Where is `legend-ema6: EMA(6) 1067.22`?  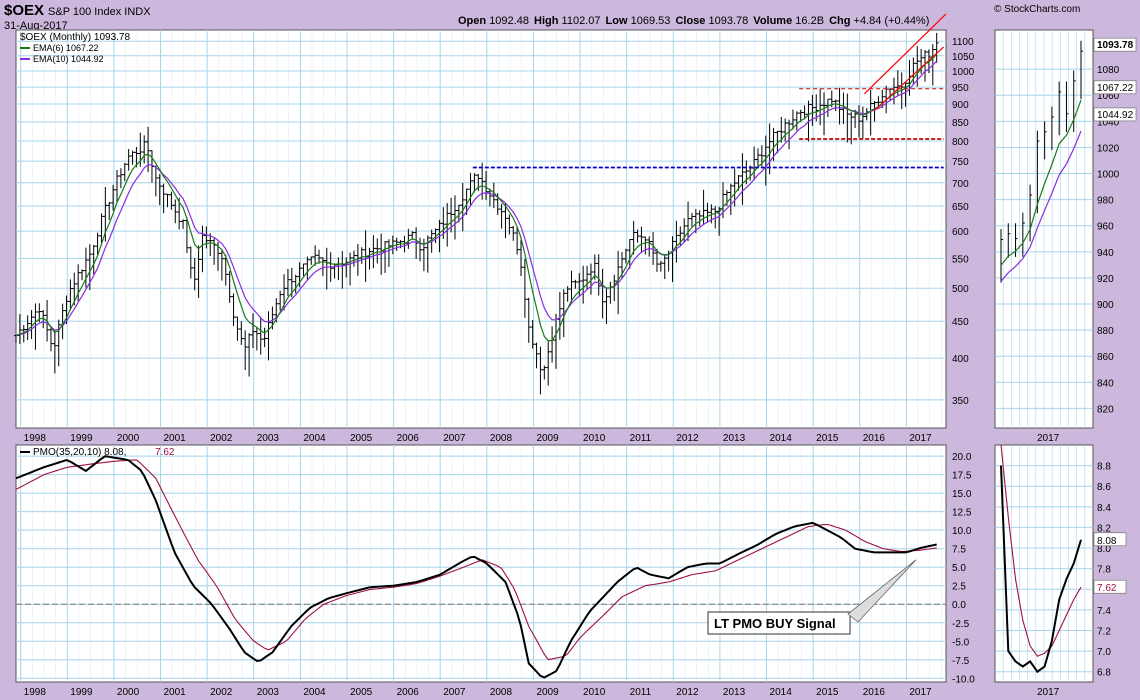 legend-ema6: EMA(6) 1067.22 is located at coordinates (66, 48).